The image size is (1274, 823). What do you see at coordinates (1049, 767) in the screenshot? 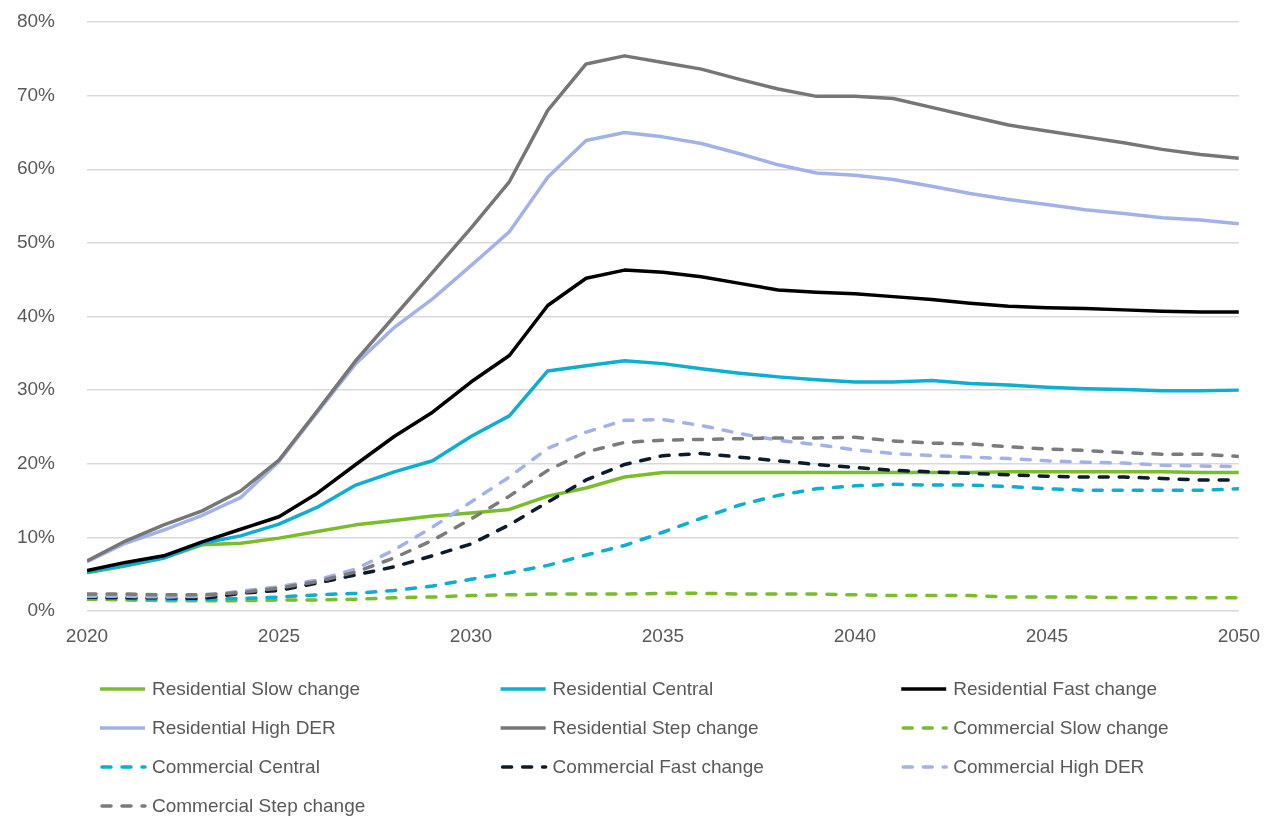
I see `legend-label: Commercial High DER` at bounding box center [1049, 767].